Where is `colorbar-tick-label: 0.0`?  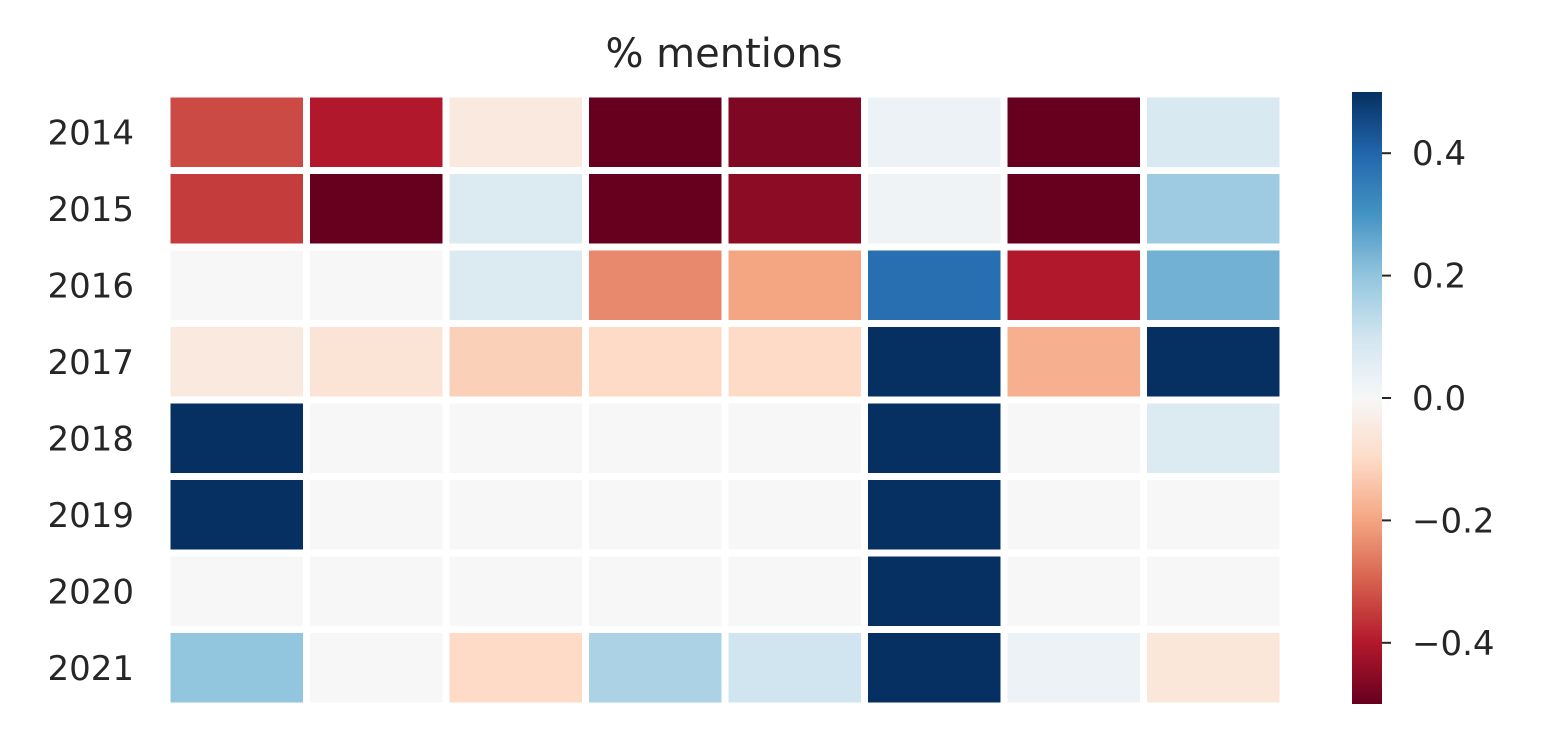 colorbar-tick-label: 0.0 is located at coordinates (1439, 399).